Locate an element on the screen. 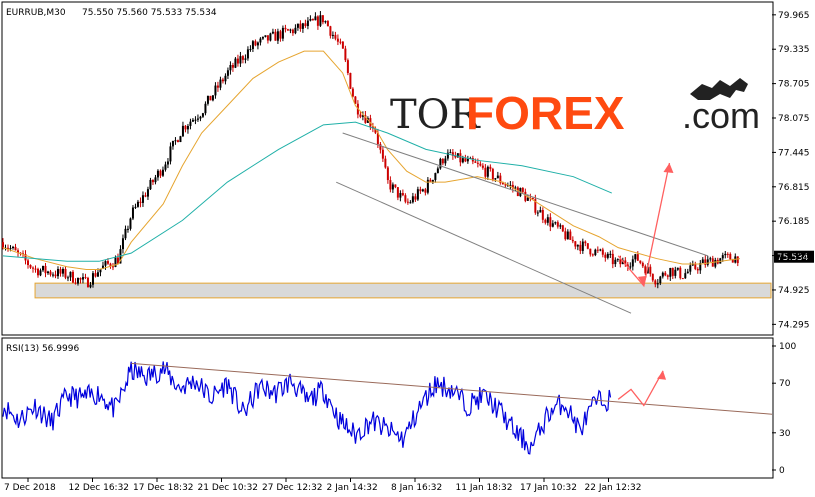 This screenshot has width=815, height=497. rsi-y-tick-label: 30 is located at coordinates (785, 434).